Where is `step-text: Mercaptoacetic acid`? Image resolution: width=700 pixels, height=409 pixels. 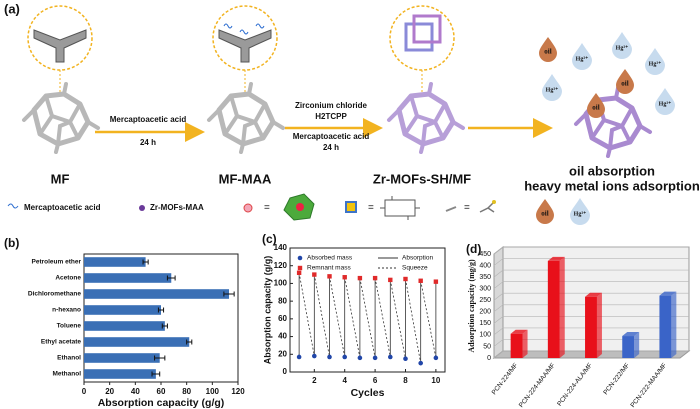
step-text: Mercaptoacetic acid is located at coordinates (148, 119).